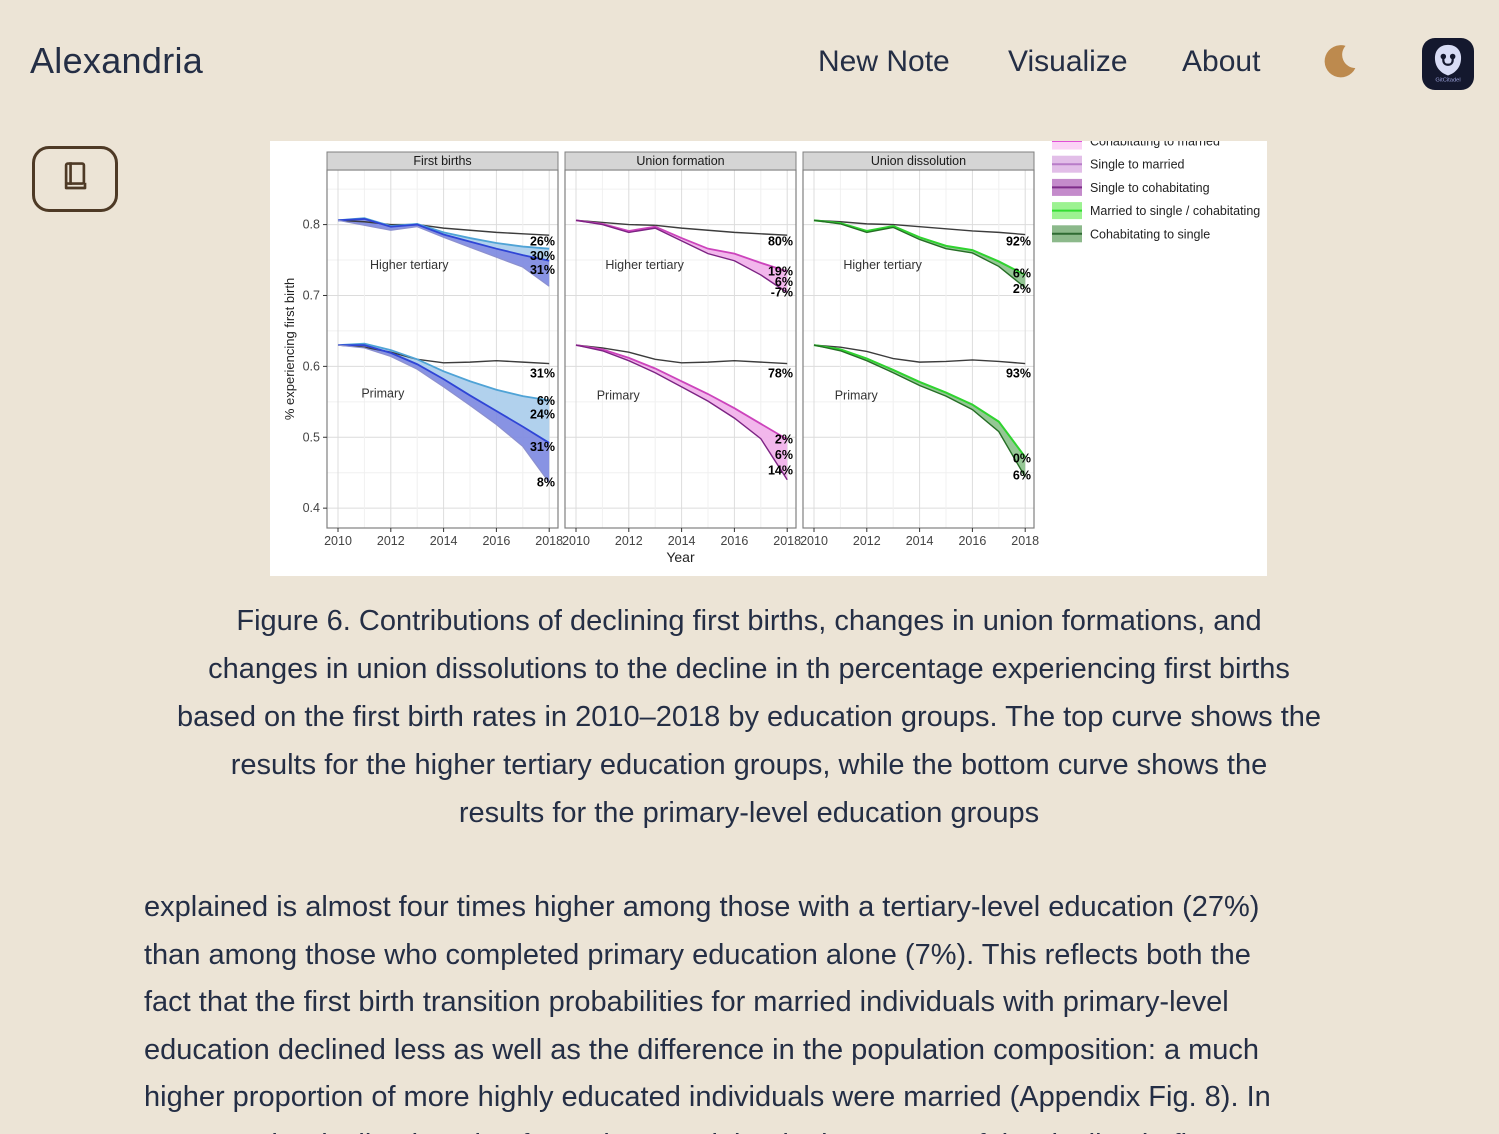 The width and height of the screenshot is (1499, 1134). Describe the element at coordinates (782, 293) in the screenshot. I see `svg-text: -7%` at that location.